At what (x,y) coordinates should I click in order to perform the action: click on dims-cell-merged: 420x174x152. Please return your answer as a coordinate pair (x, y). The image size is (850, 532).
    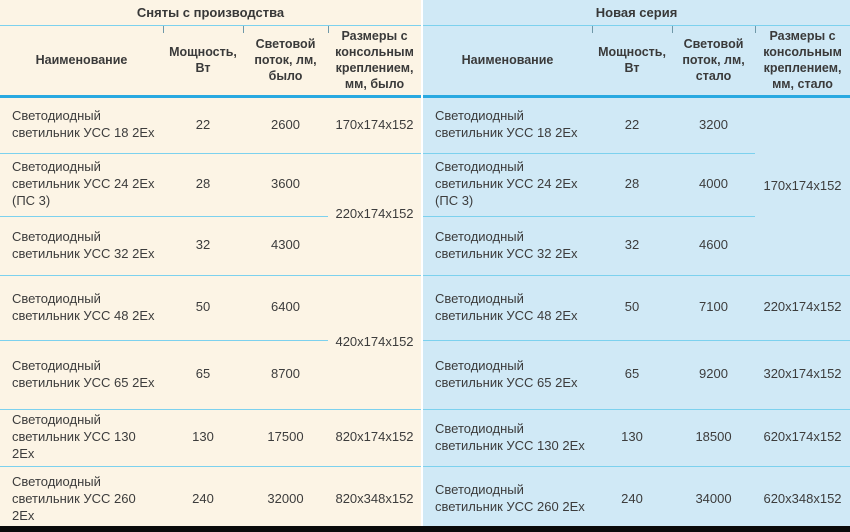
    Looking at the image, I should click on (375, 342).